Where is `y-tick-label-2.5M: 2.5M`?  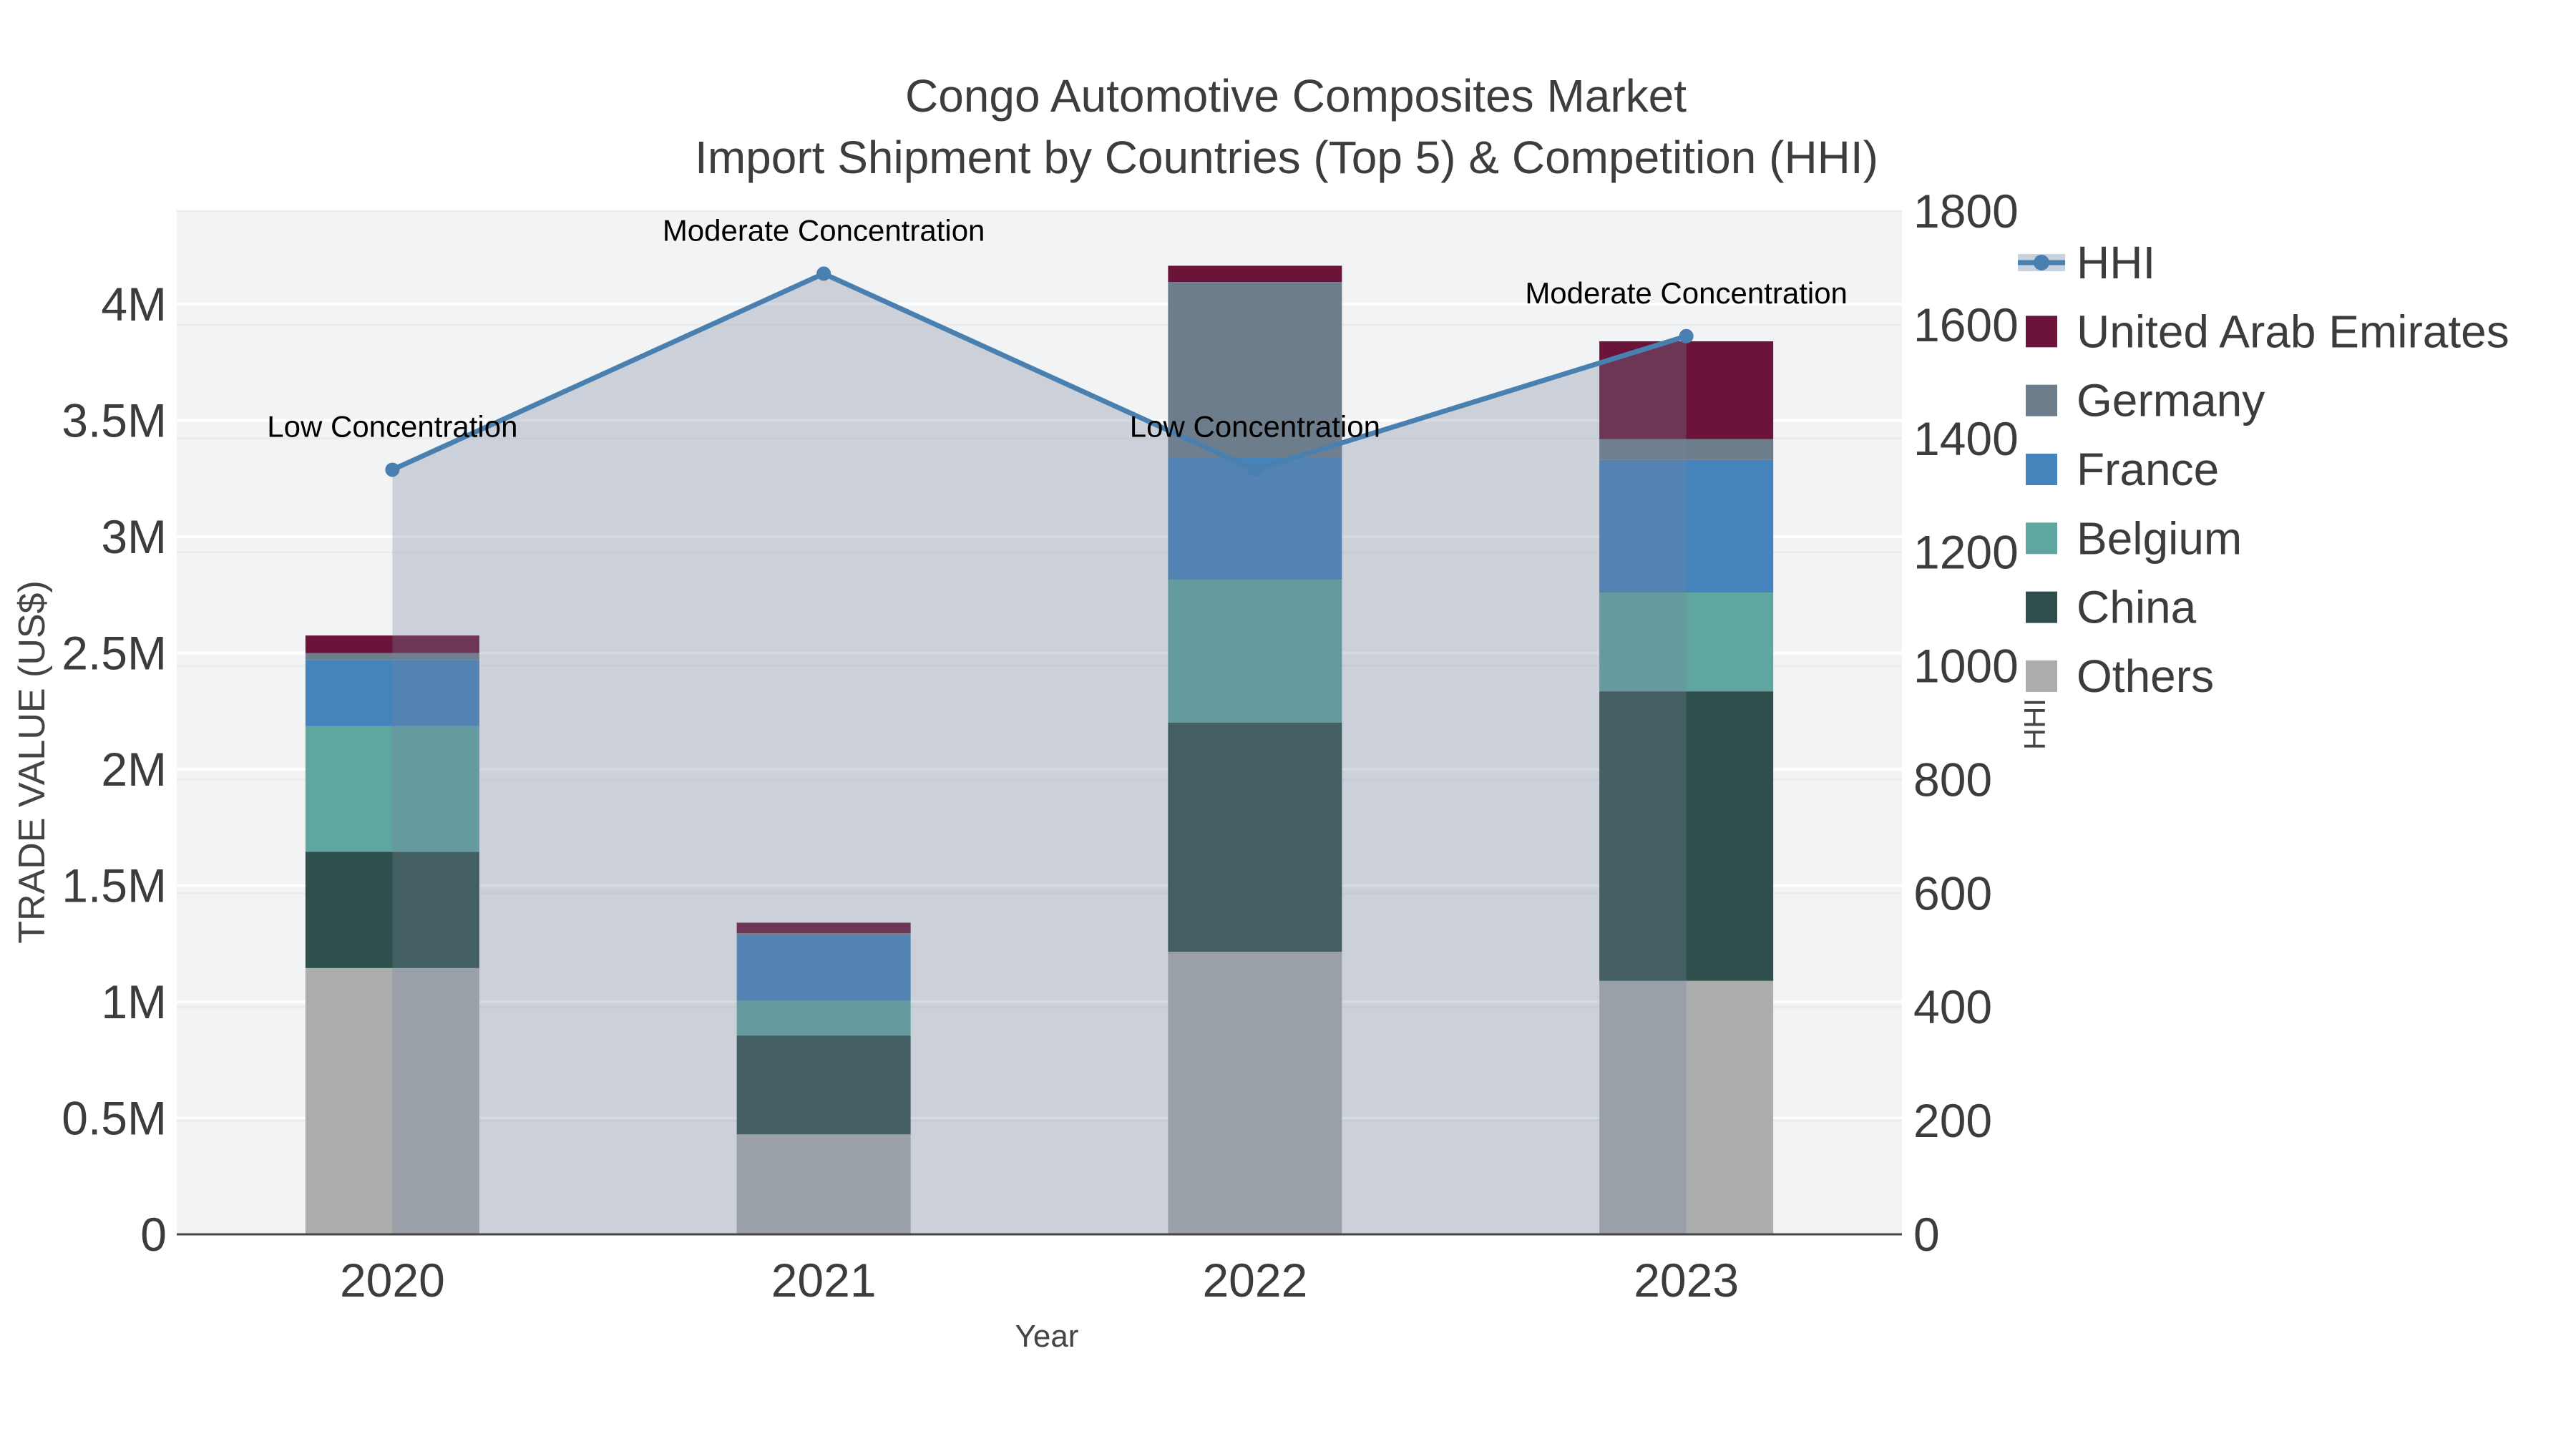
y-tick-label-2.5M: 2.5M is located at coordinates (114, 653).